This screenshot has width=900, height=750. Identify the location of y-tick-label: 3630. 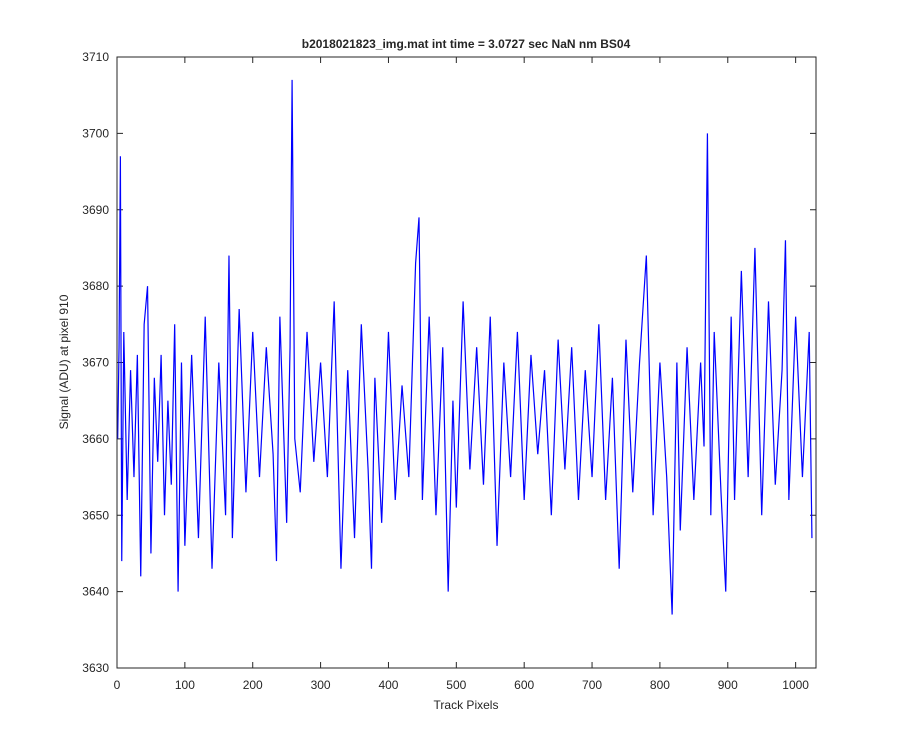
(95, 668).